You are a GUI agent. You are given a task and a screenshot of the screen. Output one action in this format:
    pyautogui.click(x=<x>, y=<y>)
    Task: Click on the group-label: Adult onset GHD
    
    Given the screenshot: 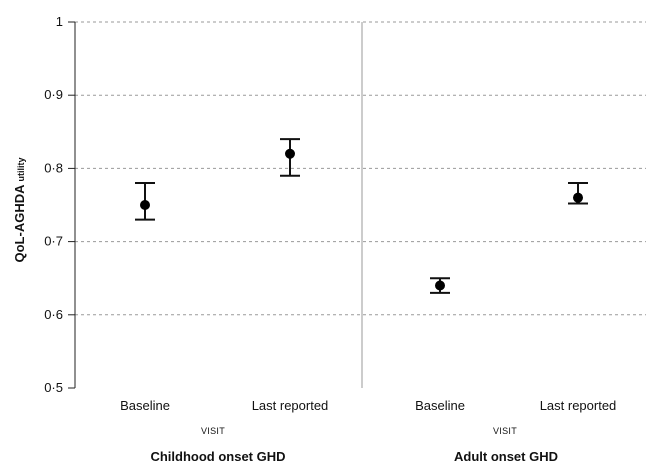 What is the action you would take?
    pyautogui.click(x=506, y=456)
    